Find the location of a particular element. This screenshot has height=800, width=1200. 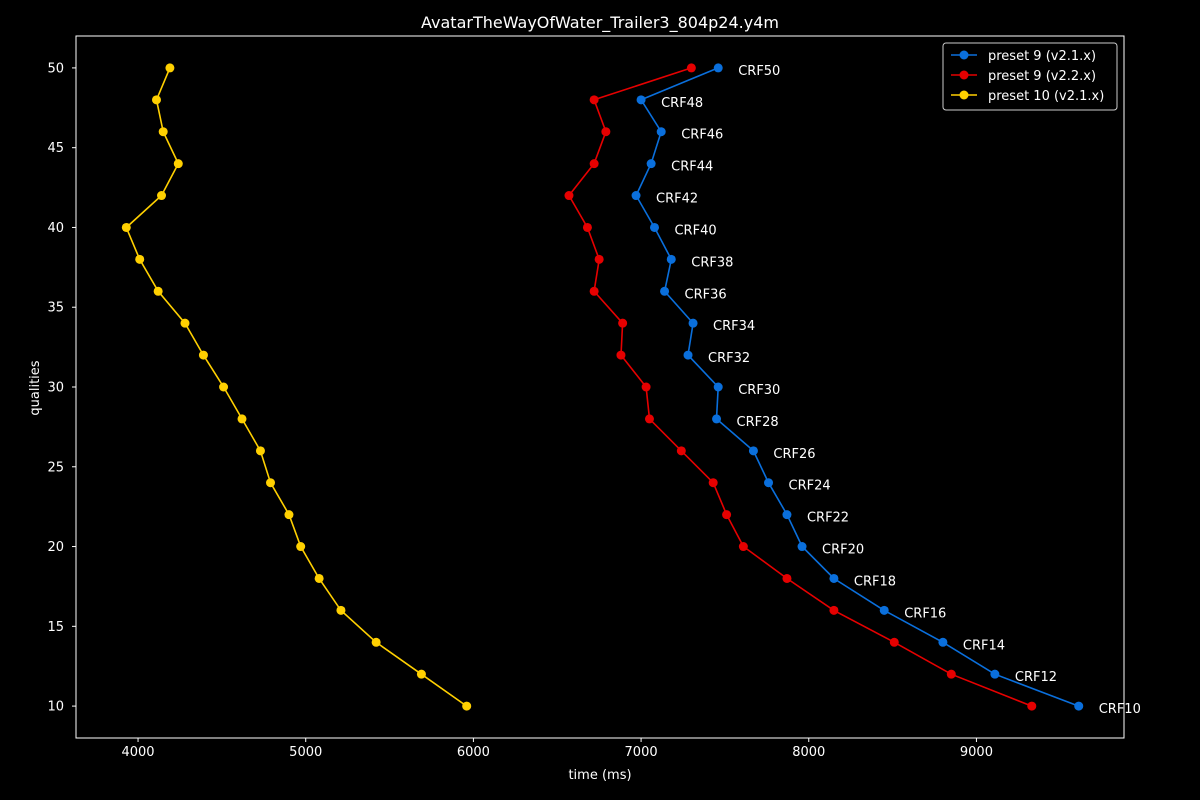

point-label: CRF14 is located at coordinates (984, 645).